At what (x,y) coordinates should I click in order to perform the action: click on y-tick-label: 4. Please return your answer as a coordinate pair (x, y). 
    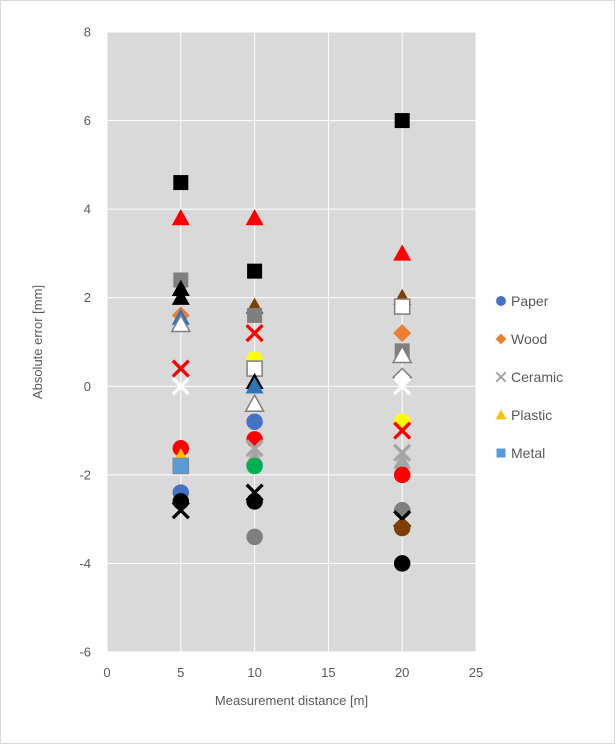
    Looking at the image, I should click on (87, 209).